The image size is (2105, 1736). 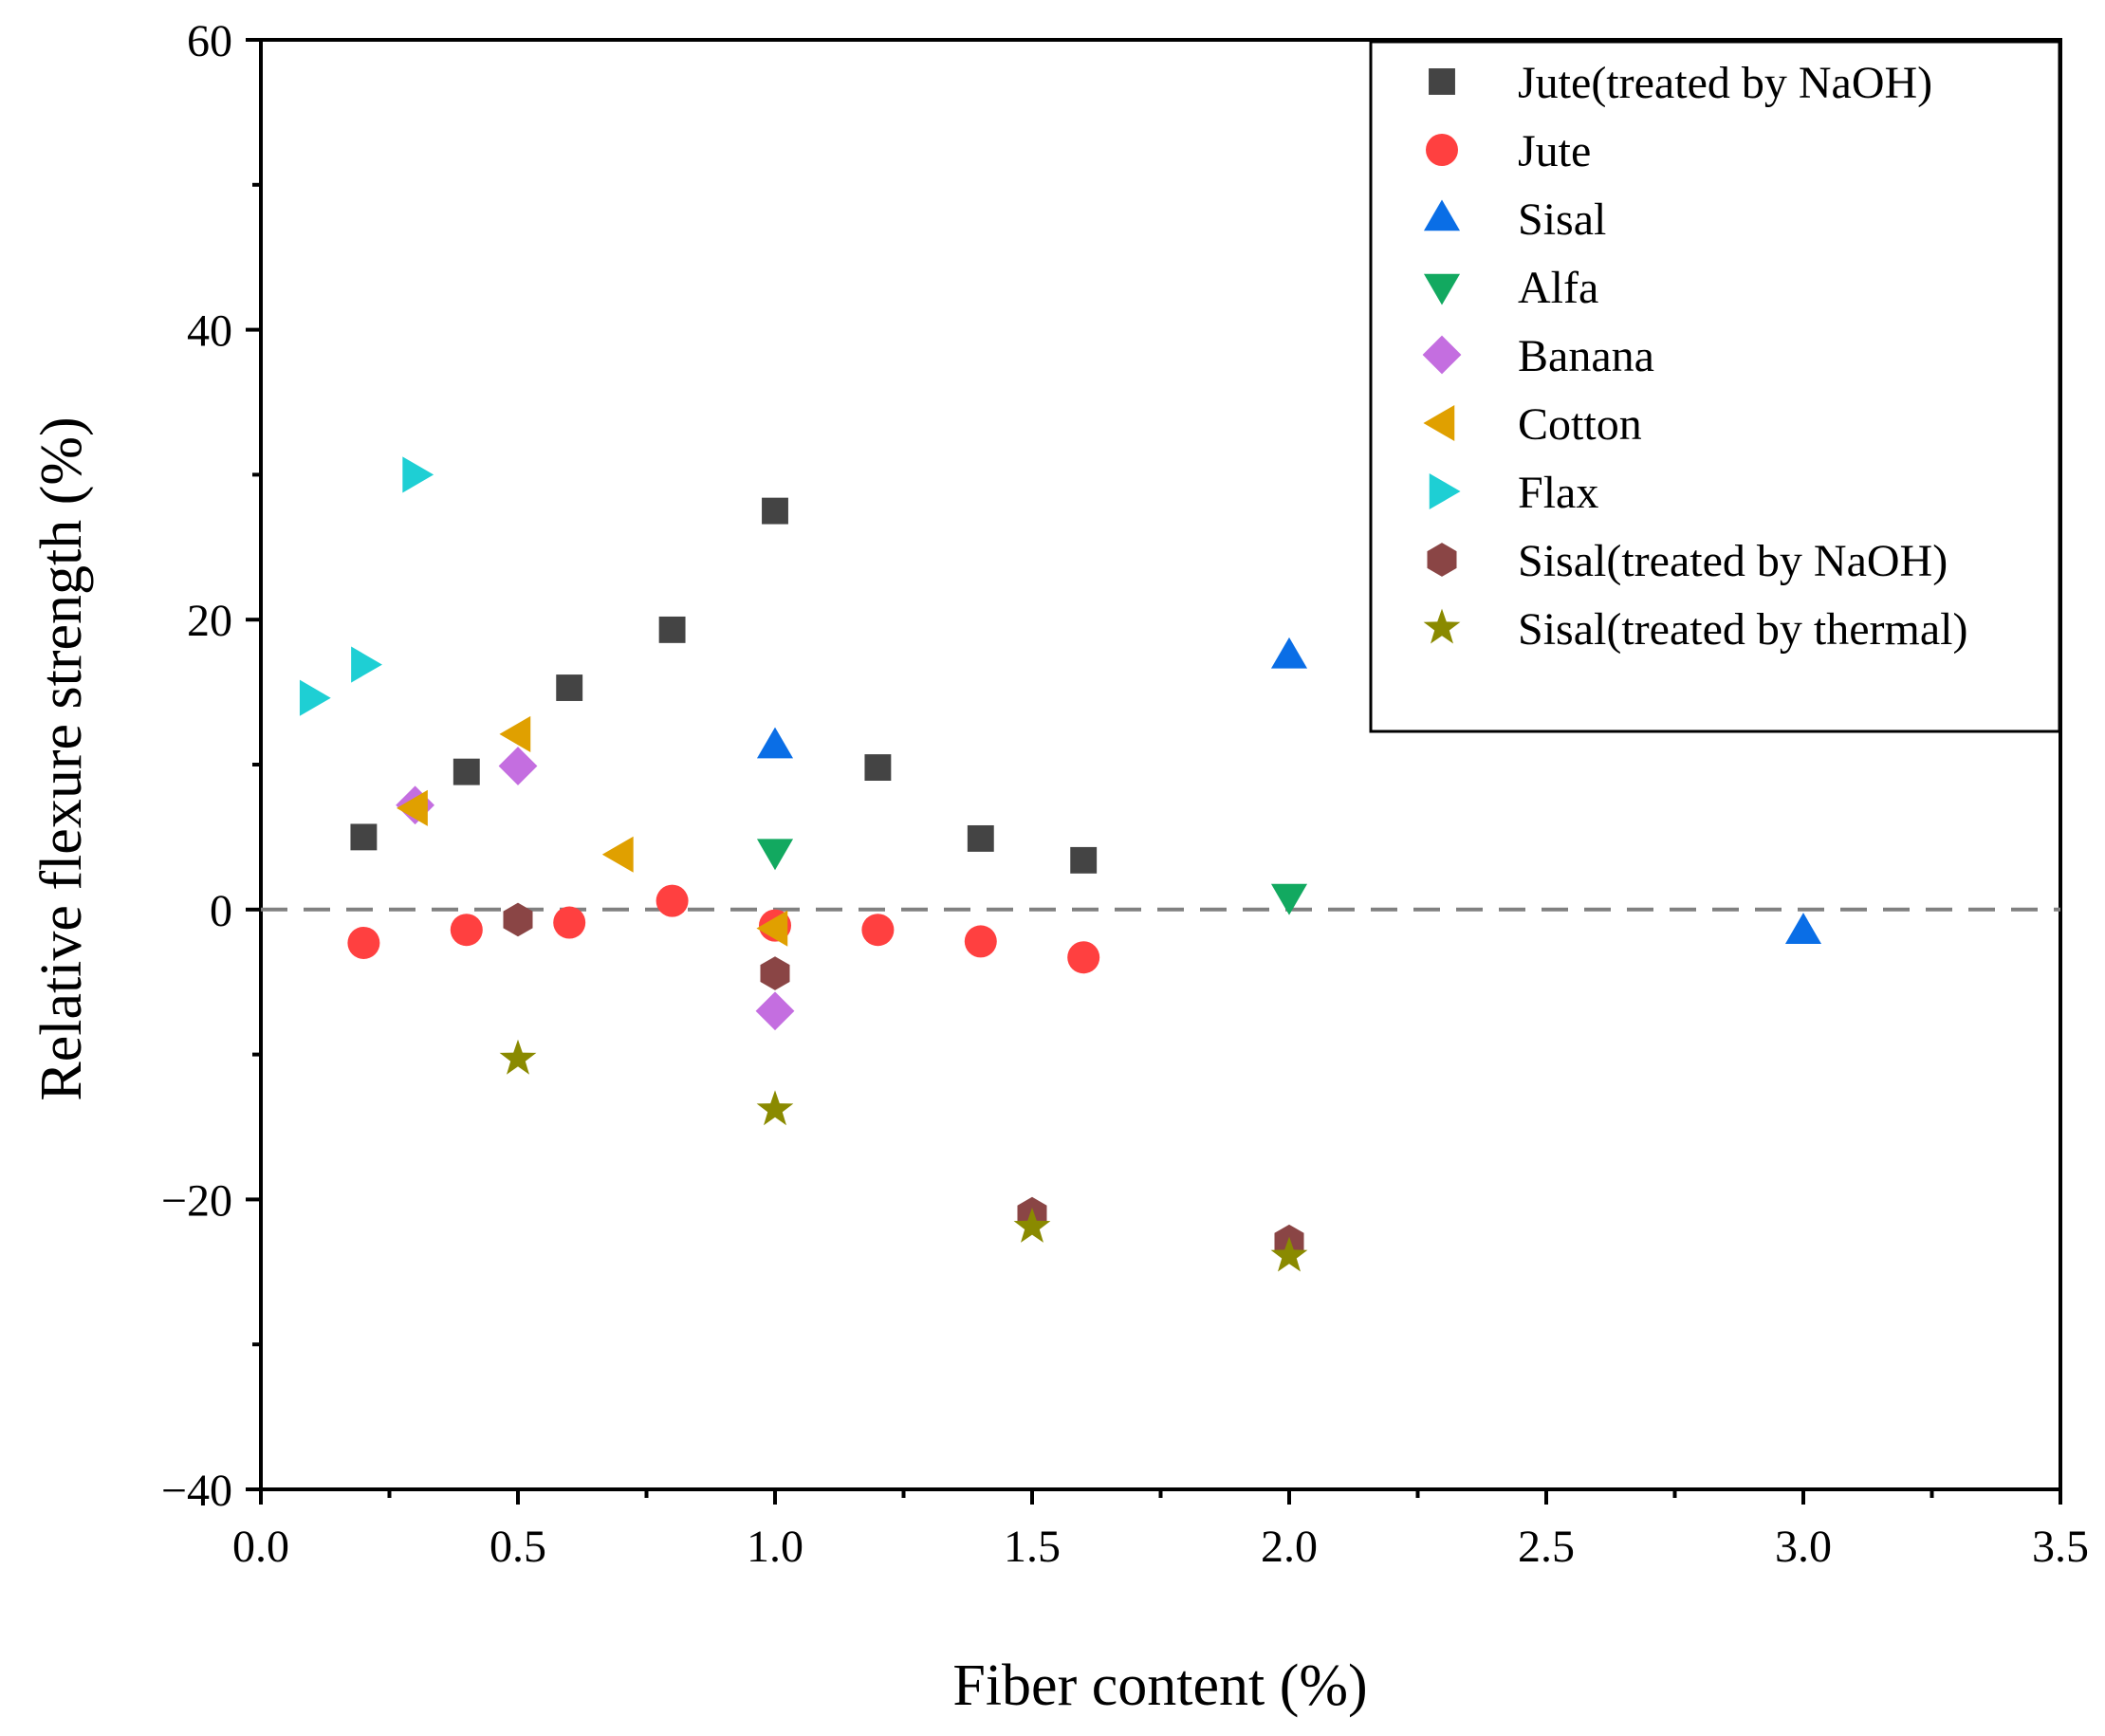 I want to click on legend-label: Sisal(treated by thermal), so click(x=1743, y=629).